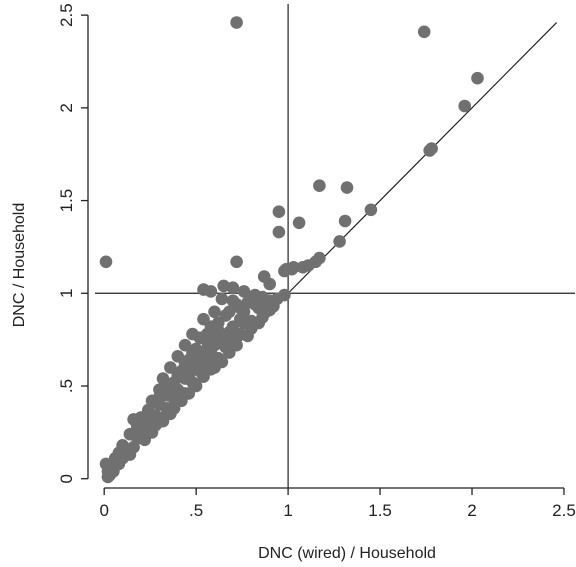  What do you see at coordinates (66, 201) in the screenshot?
I see `y-tick-label: 1.5` at bounding box center [66, 201].